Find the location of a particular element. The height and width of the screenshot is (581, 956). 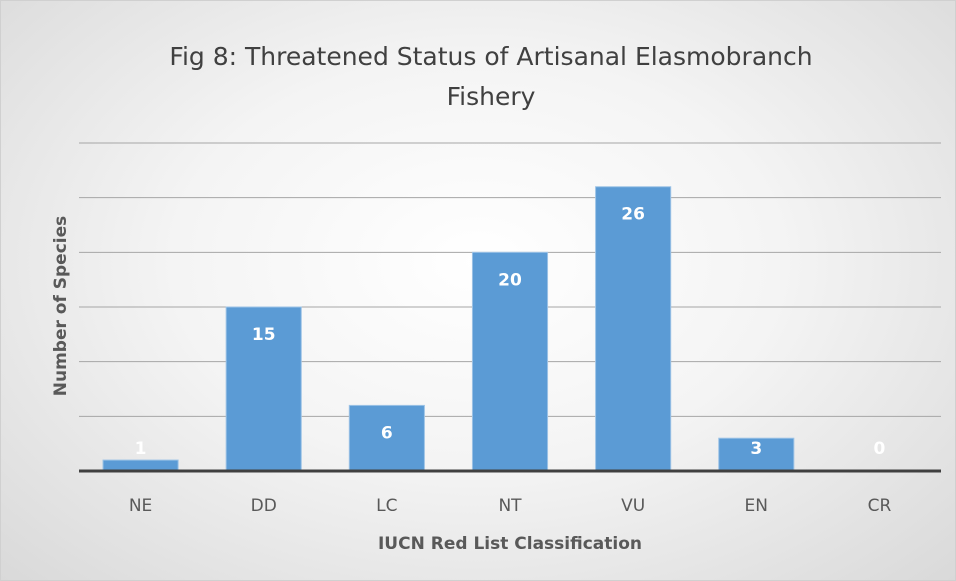

data-label: 15 is located at coordinates (264, 335).